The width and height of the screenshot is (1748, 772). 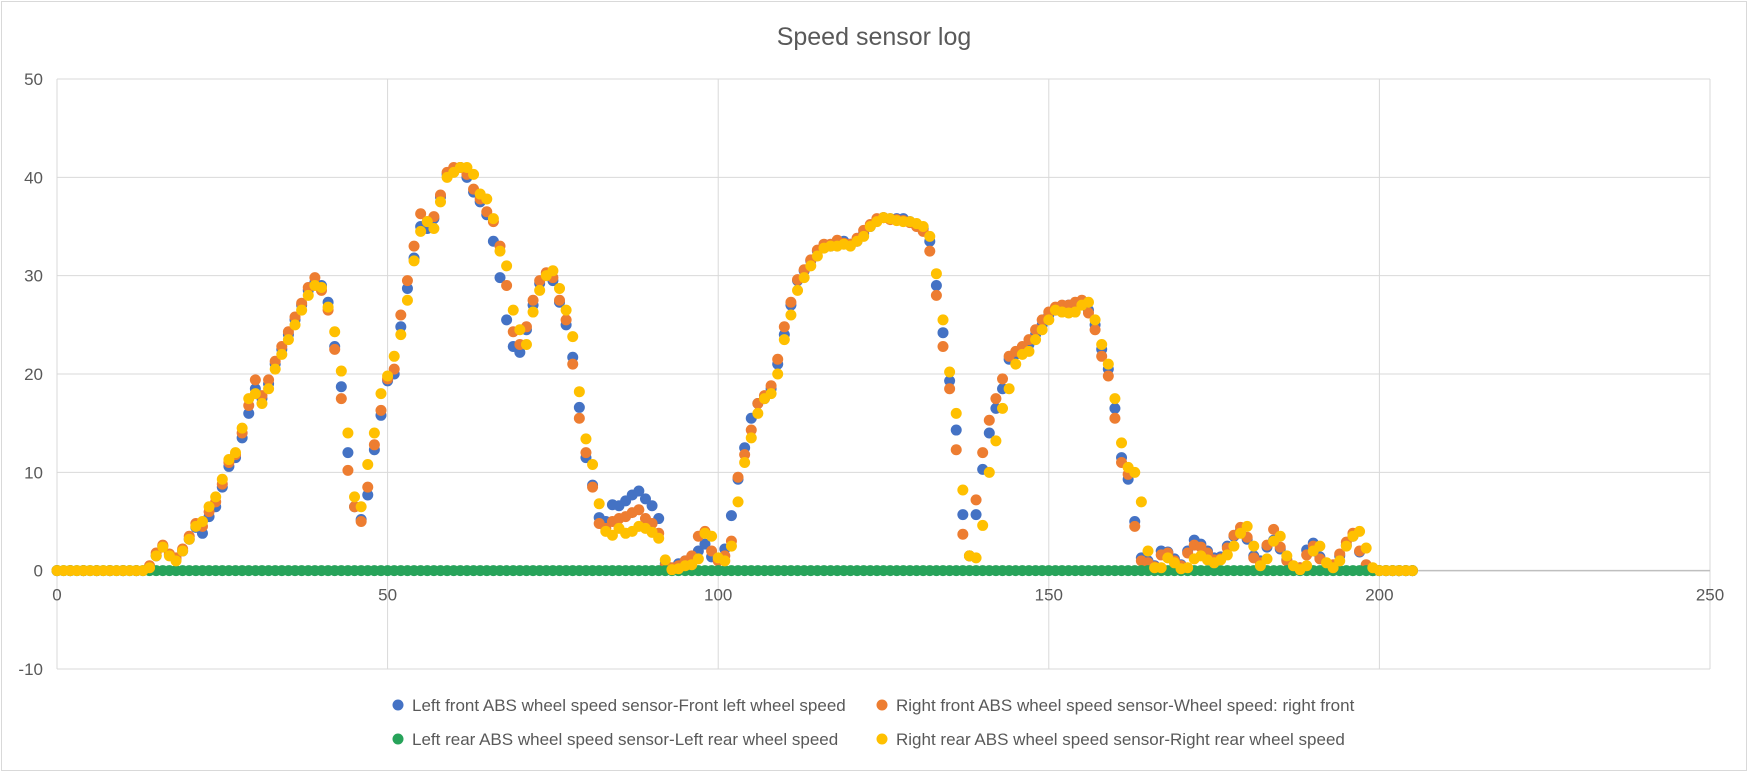 What do you see at coordinates (1049, 595) in the screenshot?
I see `x-tick-label: 150` at bounding box center [1049, 595].